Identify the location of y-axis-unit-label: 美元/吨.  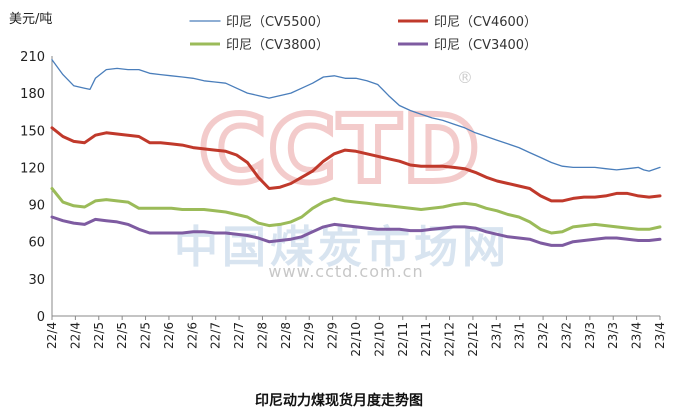
(30, 19).